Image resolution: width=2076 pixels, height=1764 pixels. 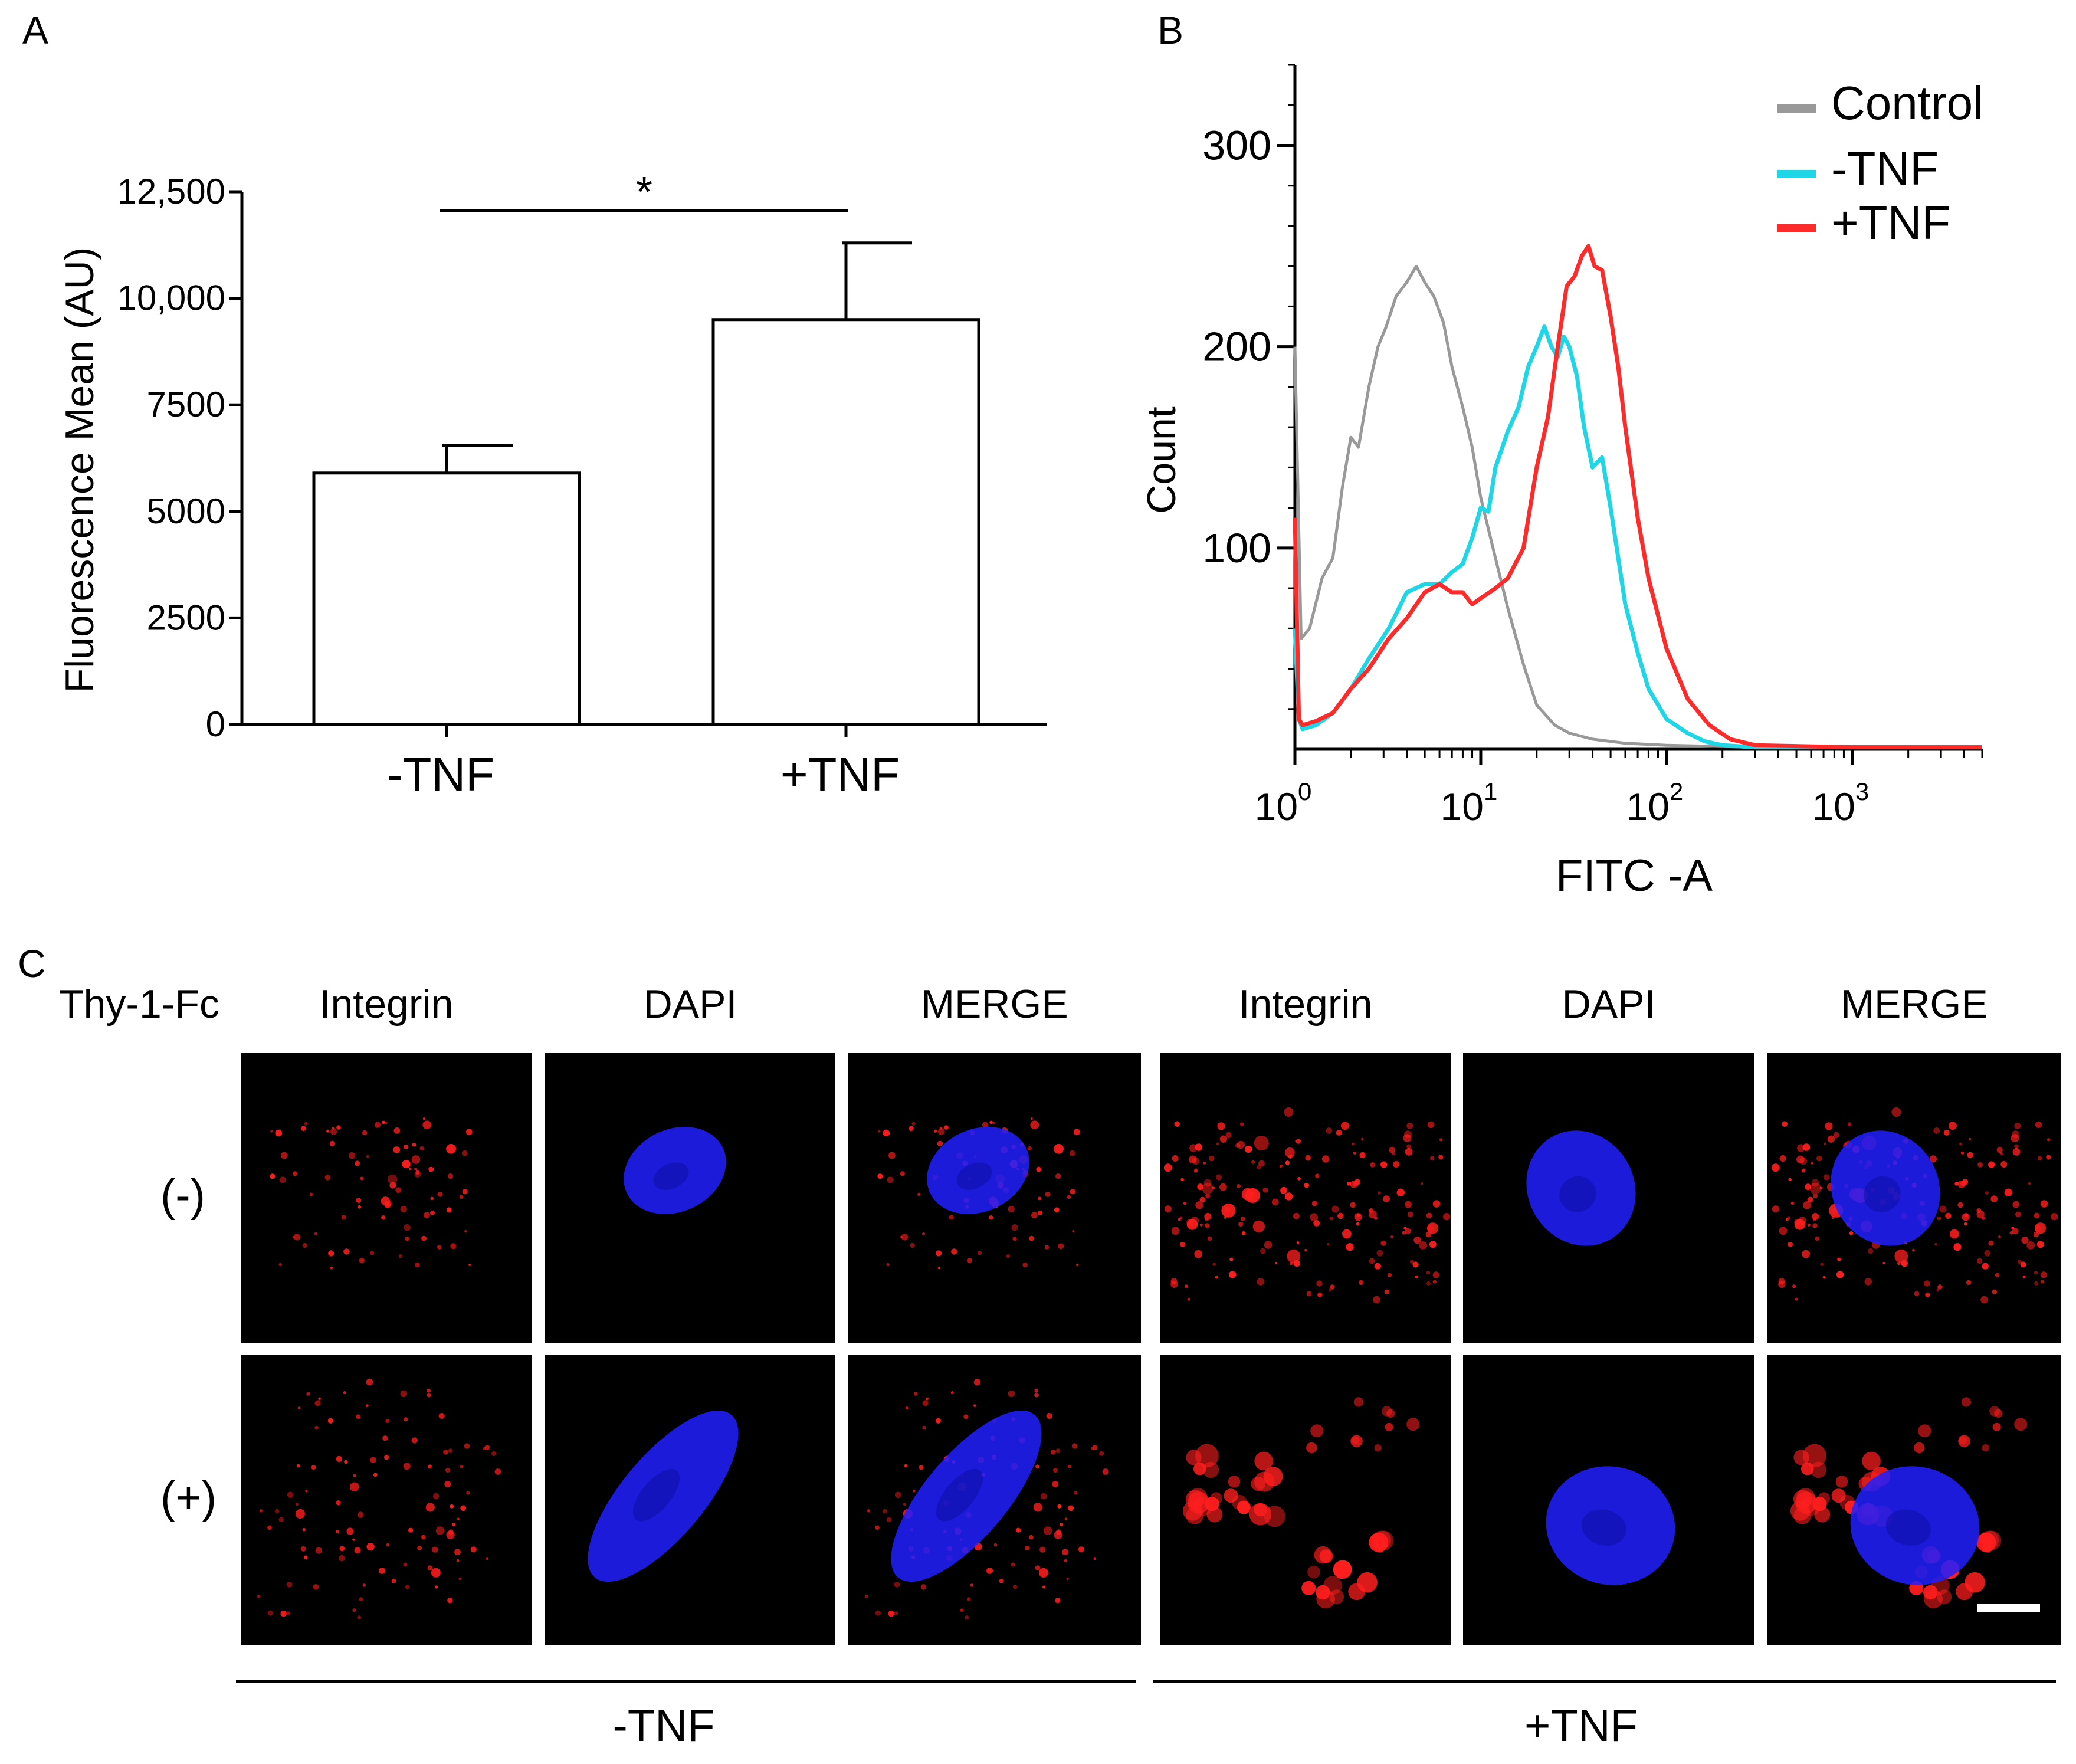 What do you see at coordinates (656, 1495) in the screenshot?
I see `nucleolus` at bounding box center [656, 1495].